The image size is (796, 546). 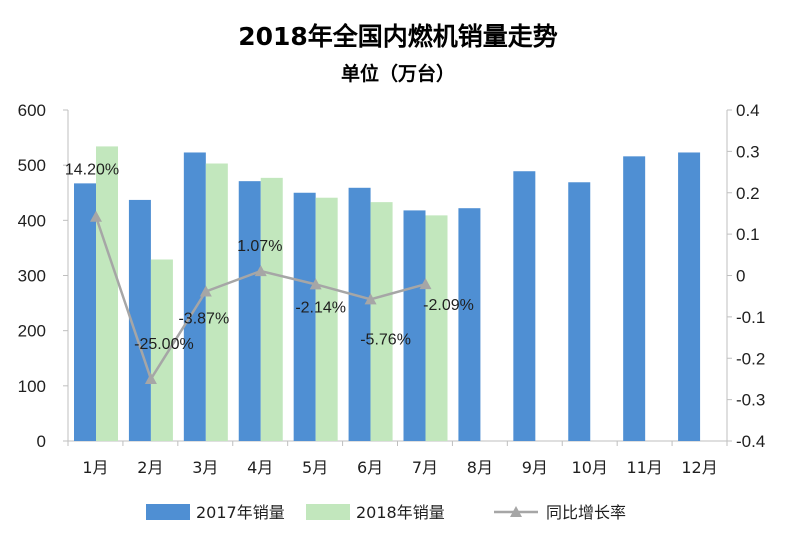 What do you see at coordinates (32, 220) in the screenshot?
I see `y-left-tick-label: 400` at bounding box center [32, 220].